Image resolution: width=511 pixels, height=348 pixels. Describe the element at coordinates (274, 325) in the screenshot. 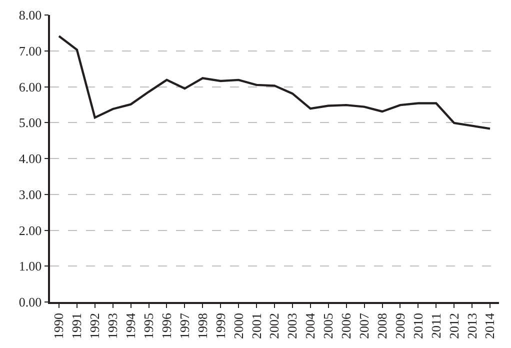

I see `x-tick-label: 2002` at that location.